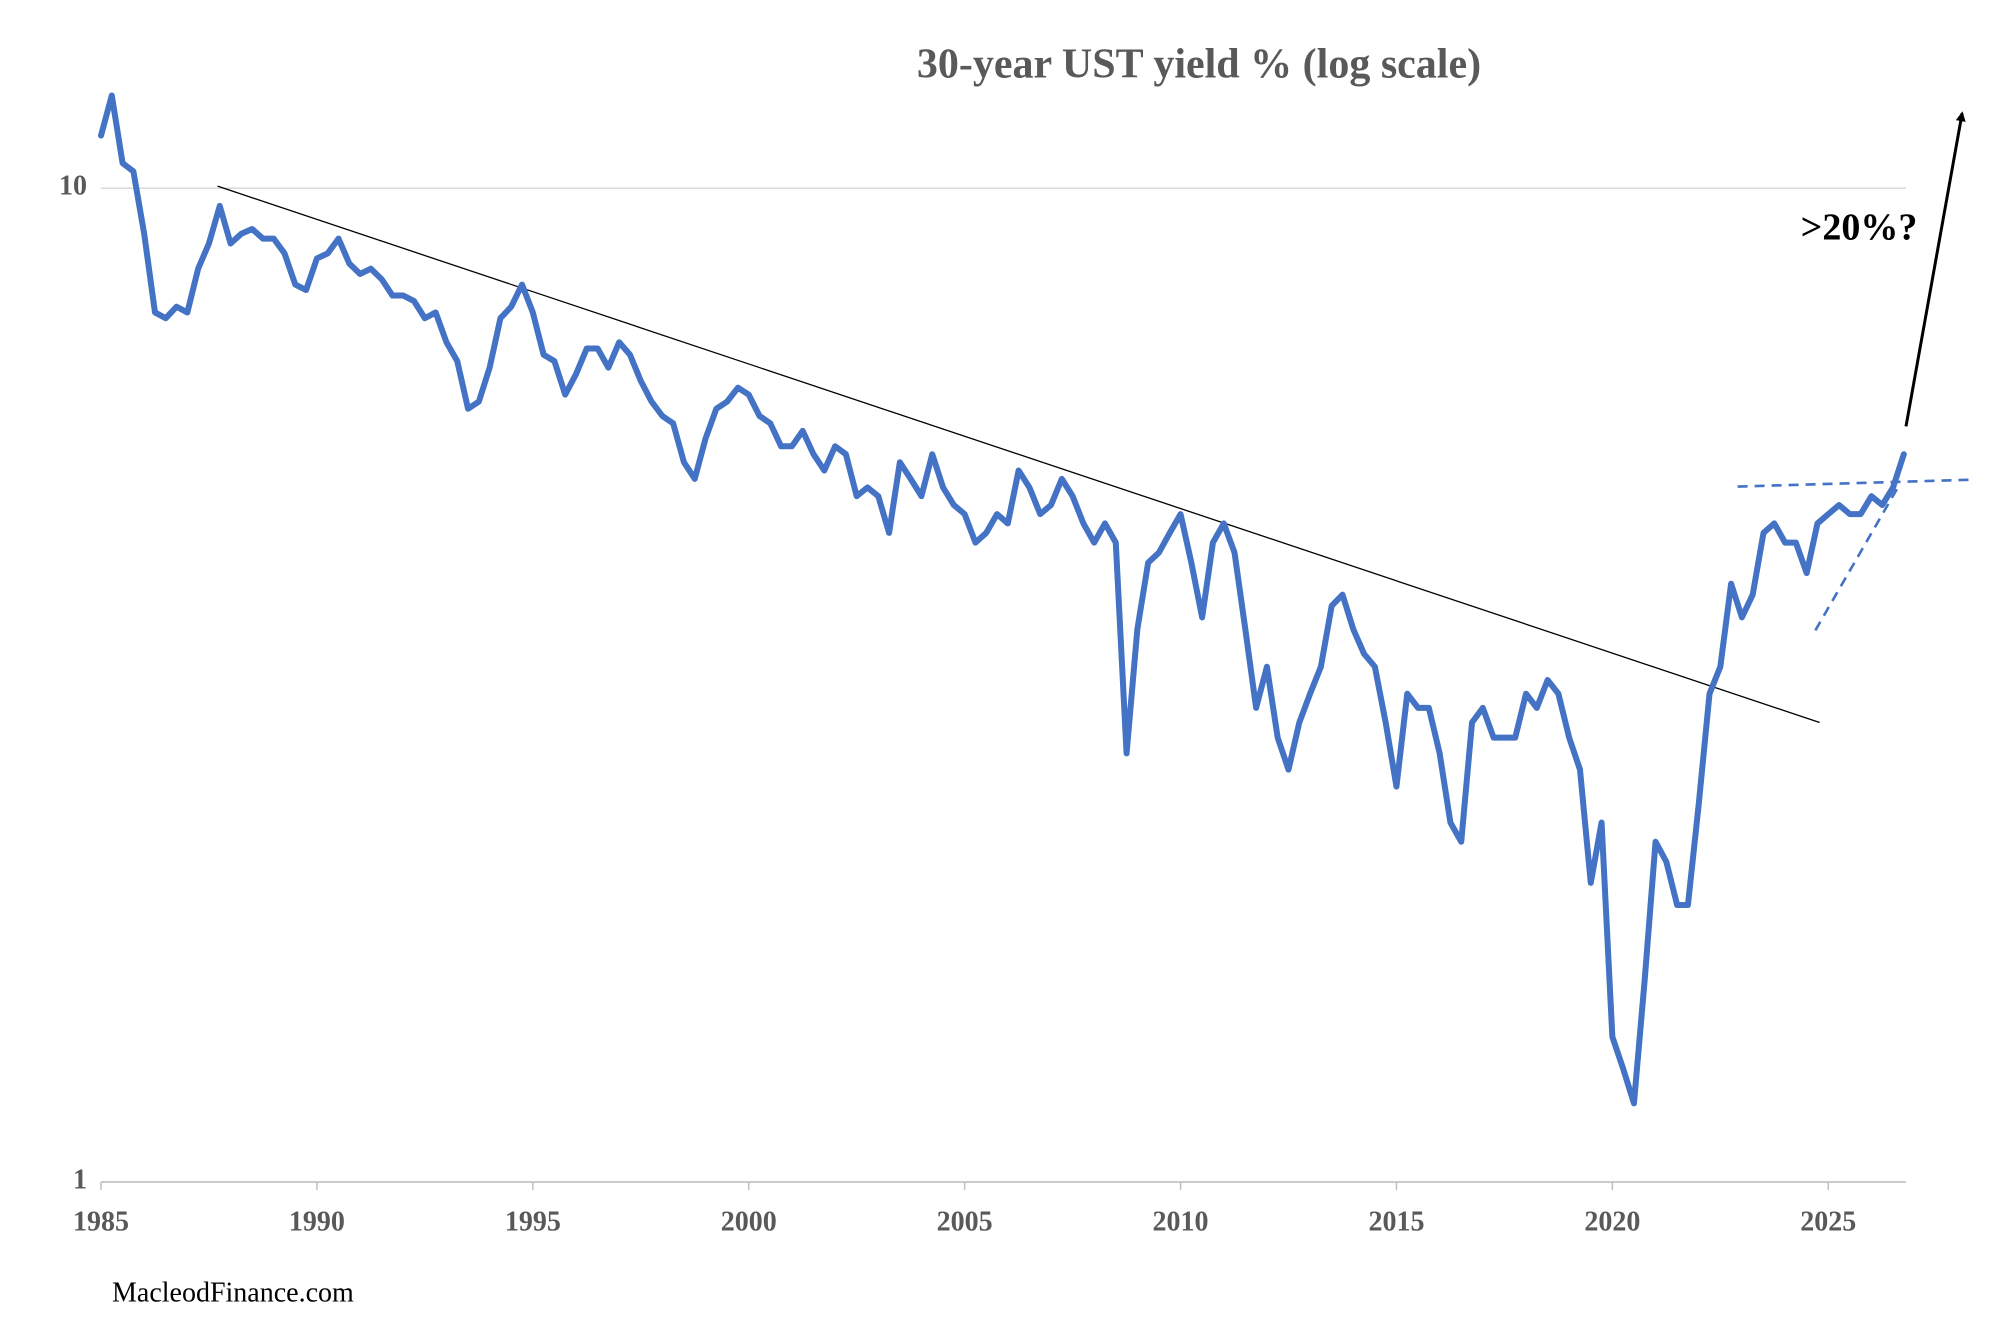 Image resolution: width=2010 pixels, height=1320 pixels. What do you see at coordinates (1199, 65) in the screenshot?
I see `chart-title: 30-year UST yield % (log scale)` at bounding box center [1199, 65].